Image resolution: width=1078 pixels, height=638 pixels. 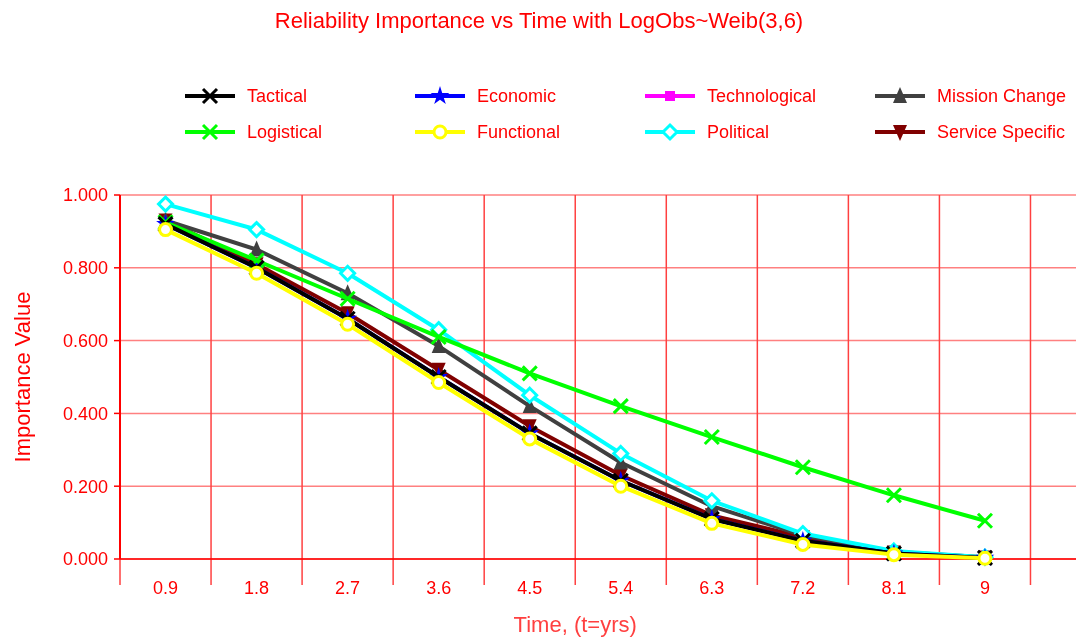 I want to click on x-tick-label: 4.5, so click(x=530, y=588).